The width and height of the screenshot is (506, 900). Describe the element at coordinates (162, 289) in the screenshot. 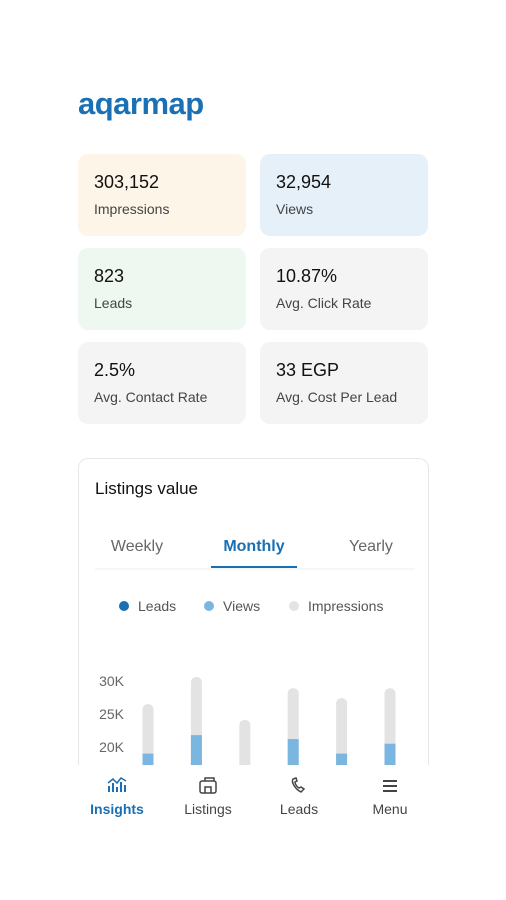

I see `stat-card: 823 Leads` at that location.